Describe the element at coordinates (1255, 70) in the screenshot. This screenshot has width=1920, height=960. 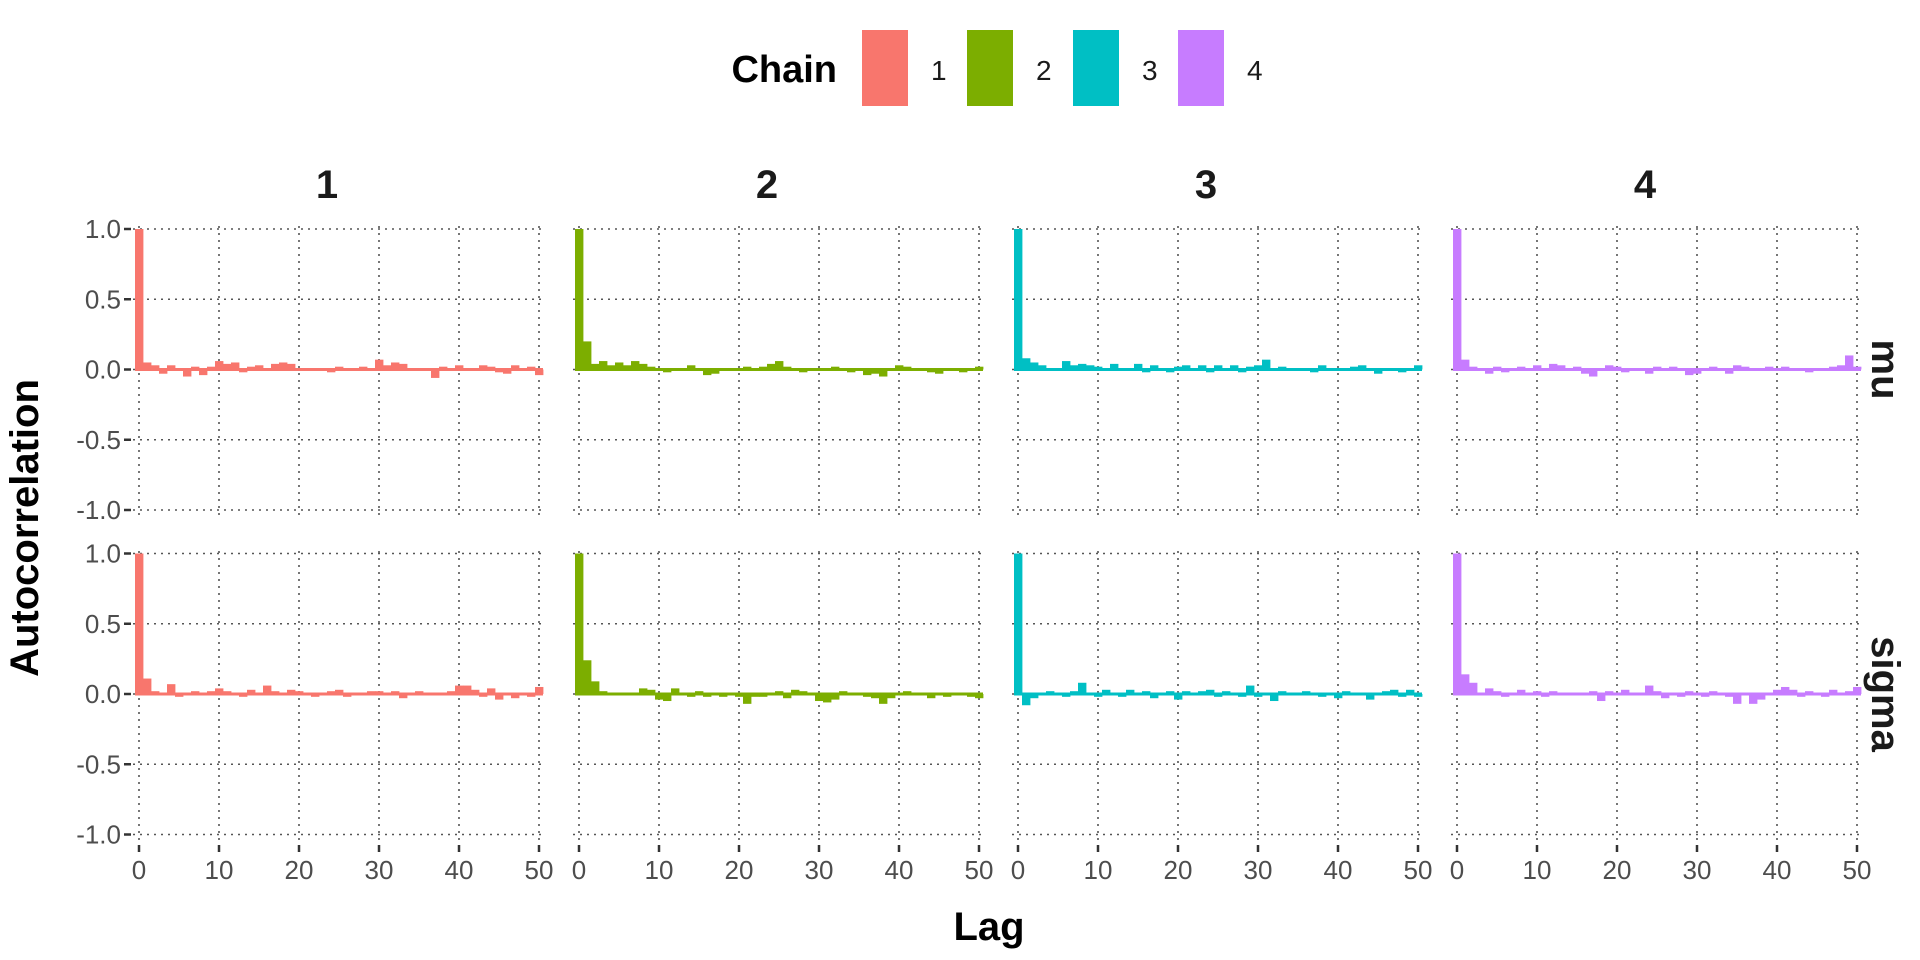
I see `legend-label-4: 4` at that location.